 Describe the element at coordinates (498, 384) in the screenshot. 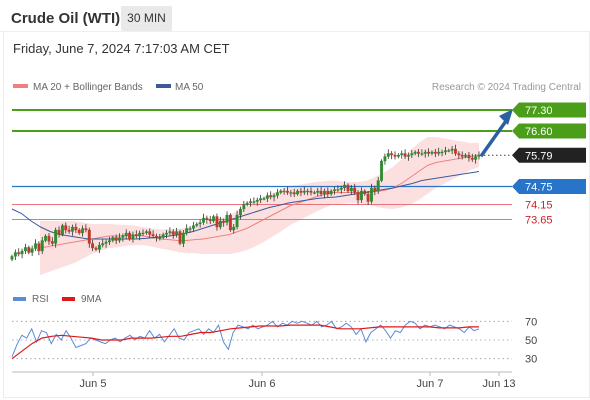

I see `x-tick-label: Jun 13` at that location.